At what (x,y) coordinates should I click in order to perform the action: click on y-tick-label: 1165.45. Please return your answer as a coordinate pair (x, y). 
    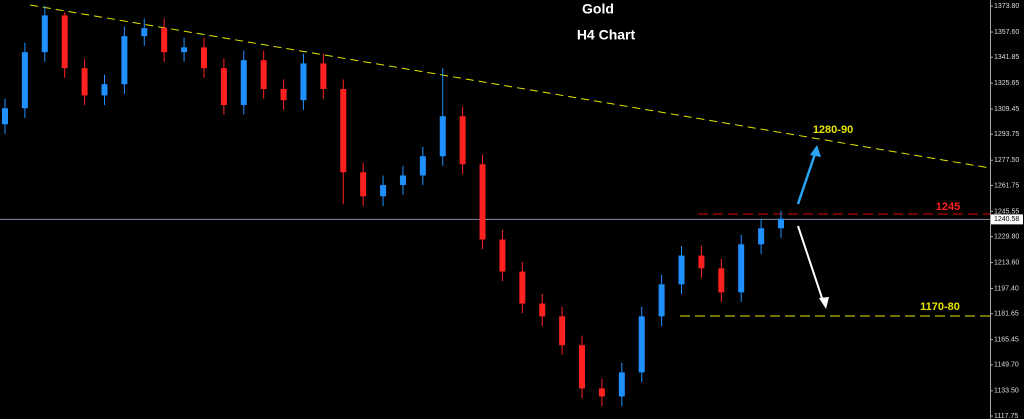
    Looking at the image, I should click on (1006, 340).